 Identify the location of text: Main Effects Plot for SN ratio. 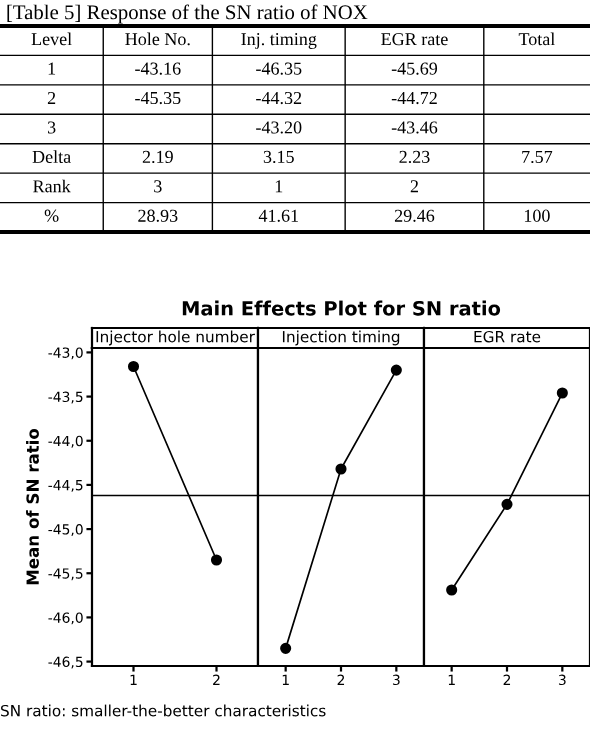
(341, 308).